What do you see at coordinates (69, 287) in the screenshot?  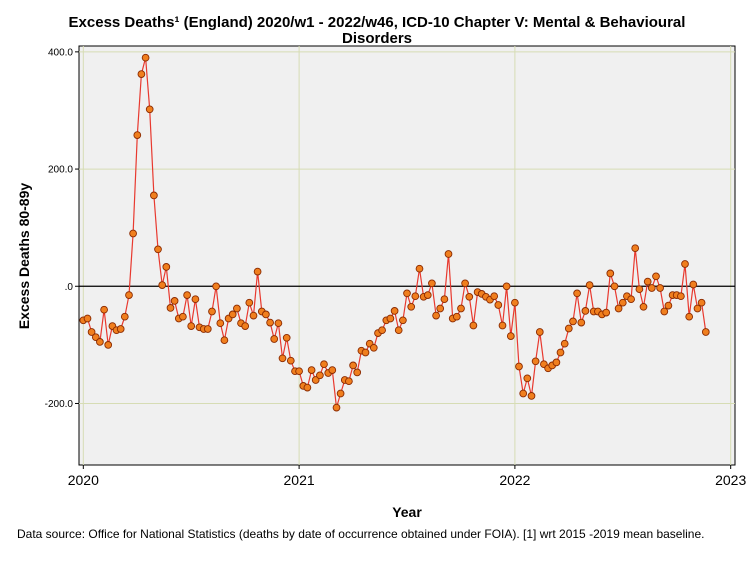 I see `y-tick-label: .0` at bounding box center [69, 287].